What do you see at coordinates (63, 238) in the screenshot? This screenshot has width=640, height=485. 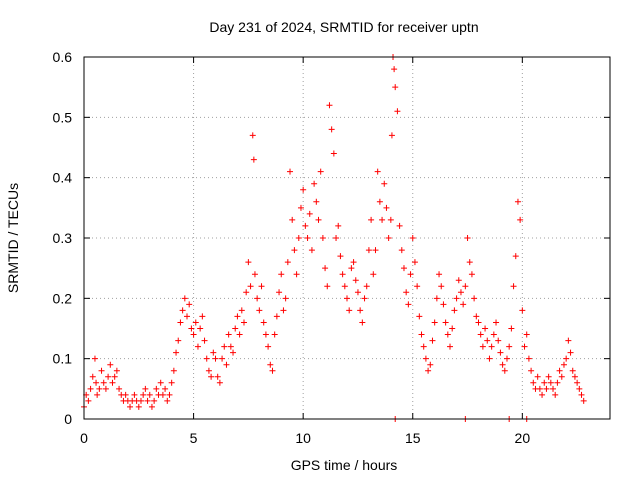 I see `y-tick-label: 0.3` at bounding box center [63, 238].